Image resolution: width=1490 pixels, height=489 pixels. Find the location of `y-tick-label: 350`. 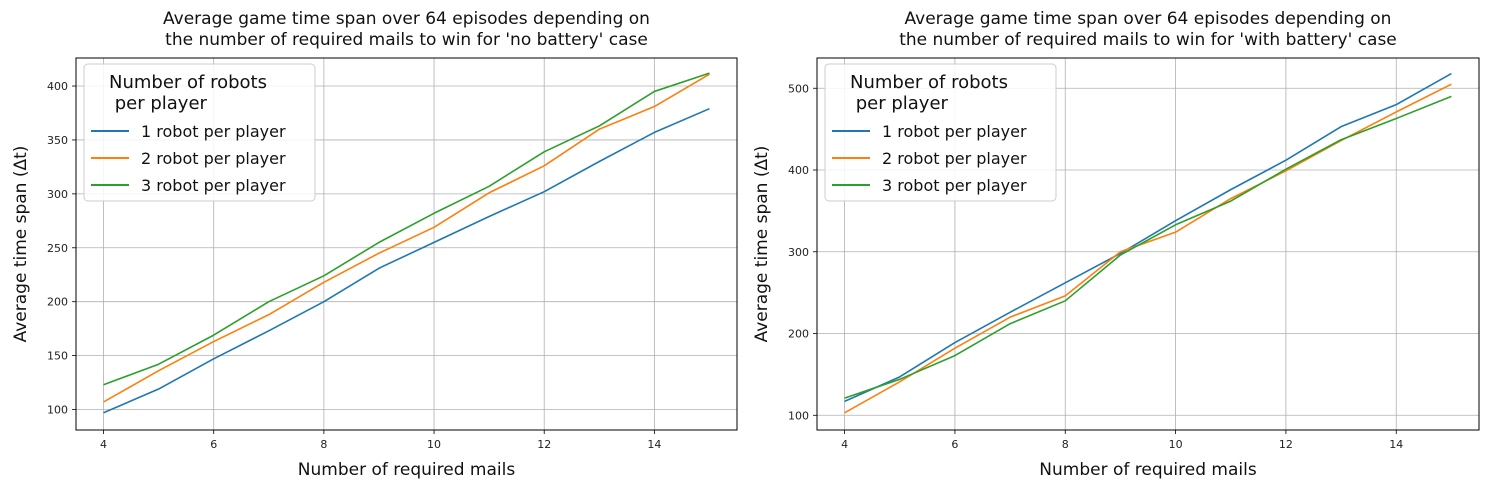

y-tick-label: 350 is located at coordinates (57, 140).